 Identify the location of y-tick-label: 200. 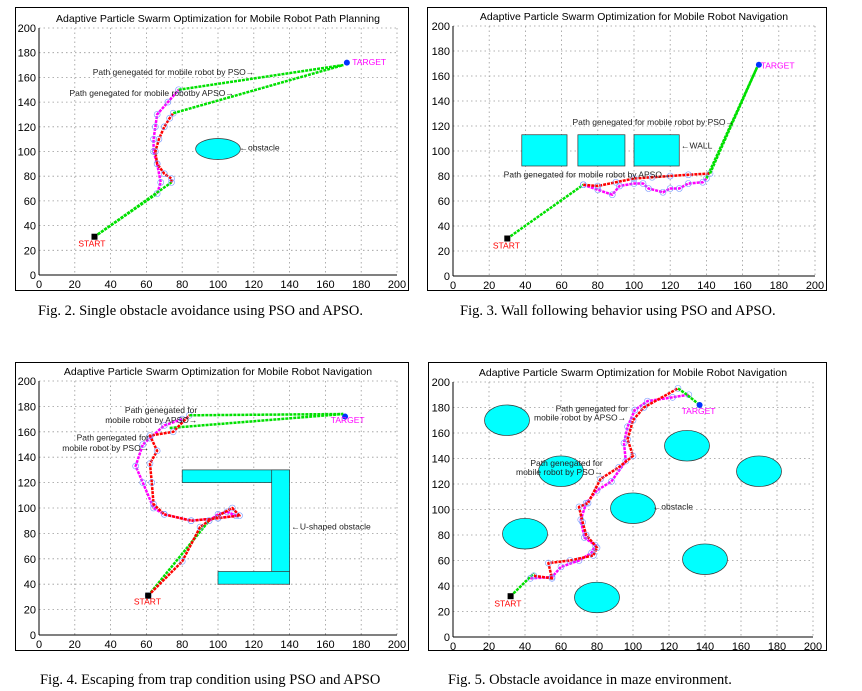
(27, 29).